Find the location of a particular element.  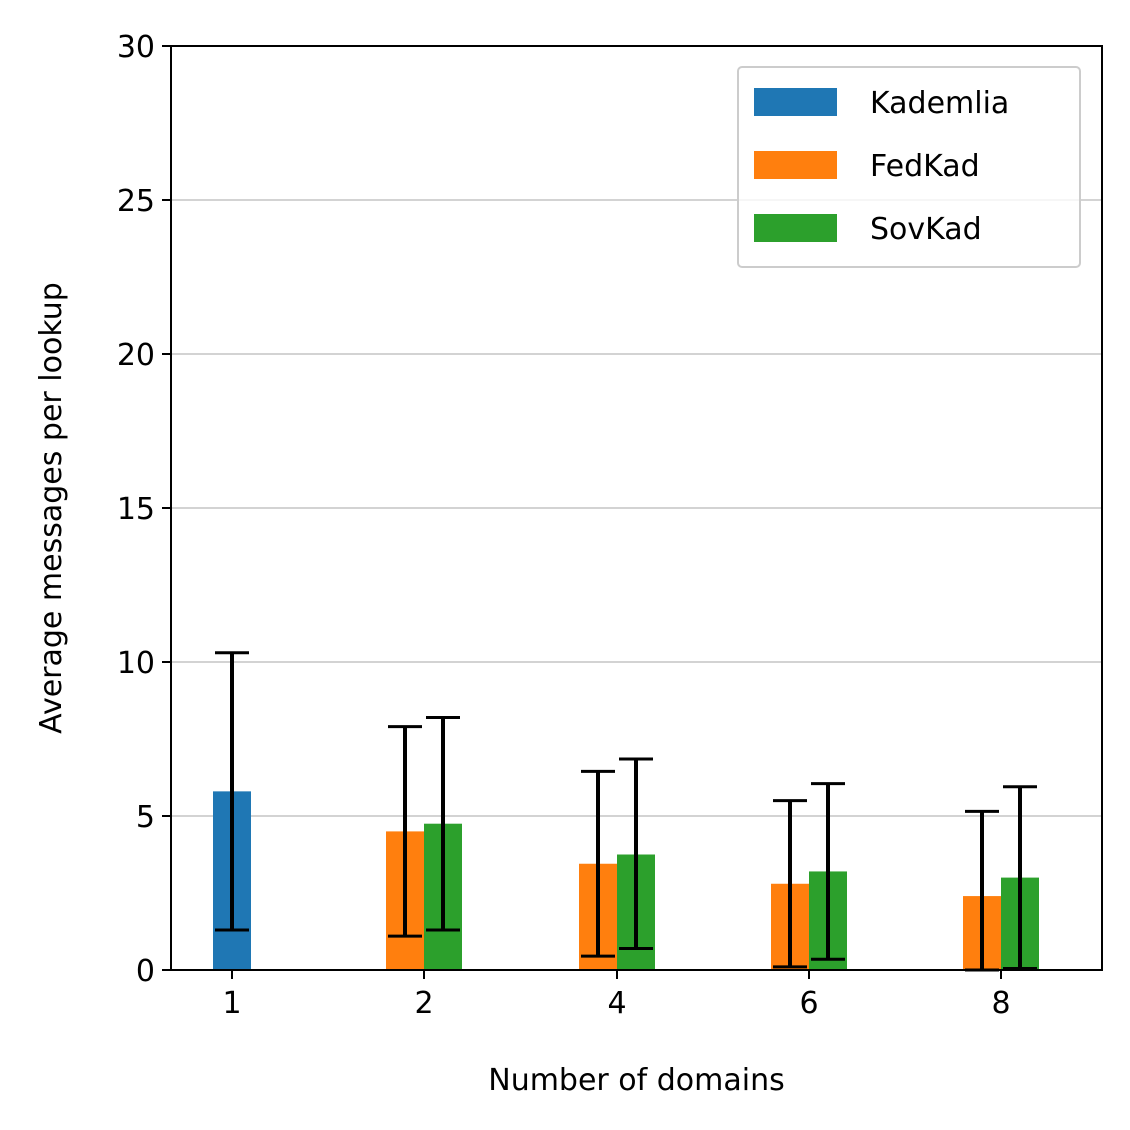

y-axis-ticks: 0 5 10 15 20 25 30 is located at coordinates (144, 509).